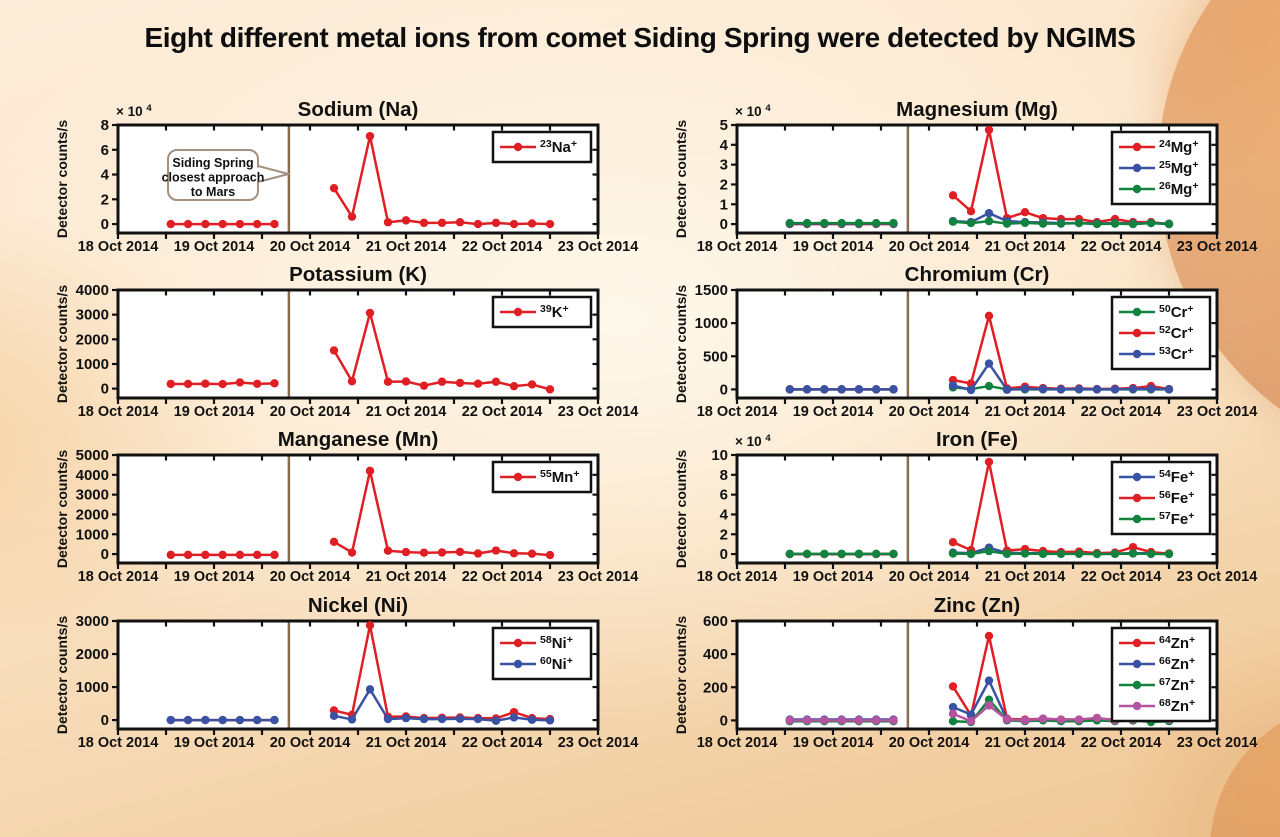 This screenshot has width=1280, height=837. I want to click on legend-label-55Mn: 55Mn+, so click(560, 477).